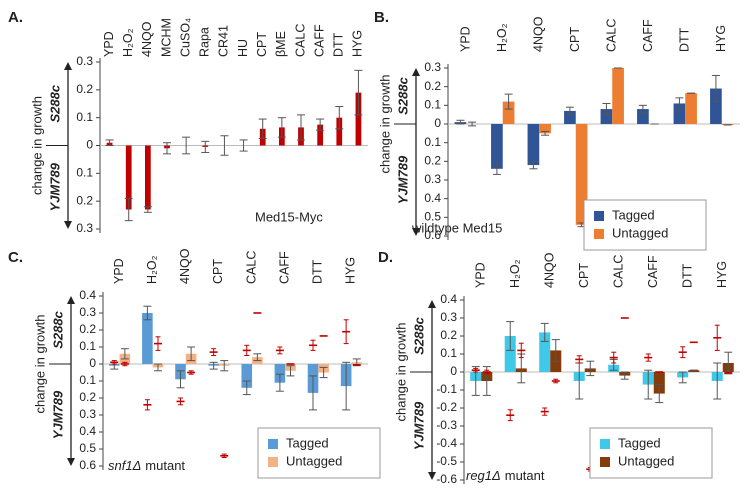 This screenshot has width=745, height=498. I want to click on x-tick-label: HYG, so click(721, 38).